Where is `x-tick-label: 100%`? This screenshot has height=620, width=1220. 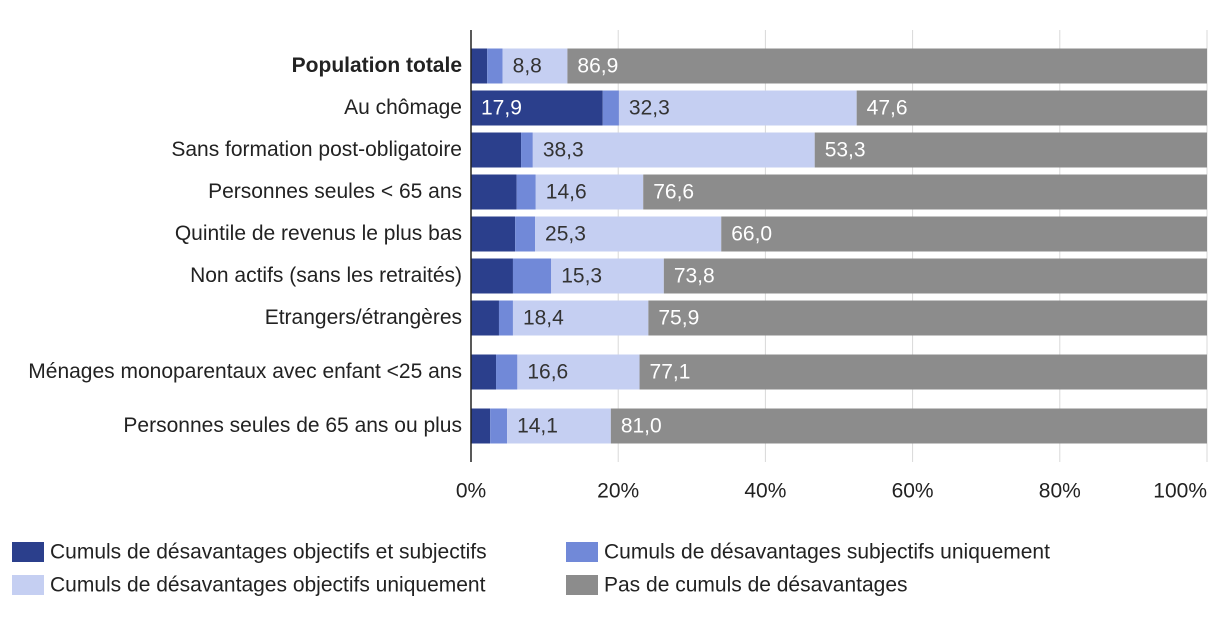 x-tick-label: 100% is located at coordinates (1180, 491).